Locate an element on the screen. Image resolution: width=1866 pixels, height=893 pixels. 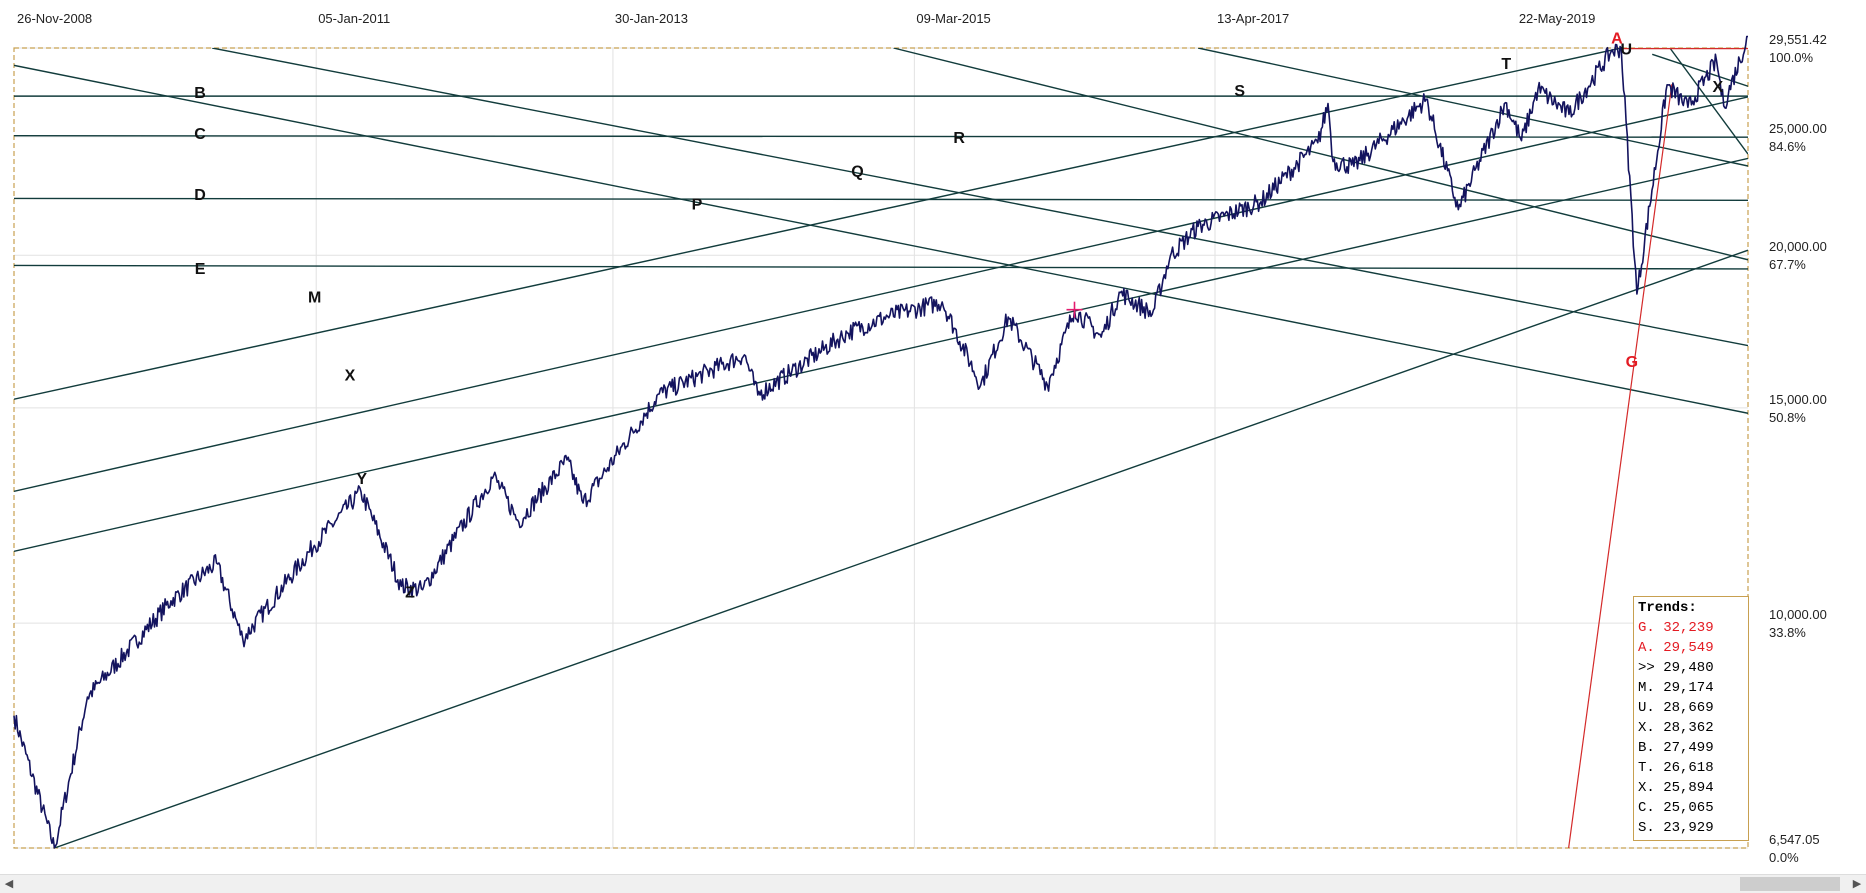
wave-label: Y is located at coordinates (361, 479).